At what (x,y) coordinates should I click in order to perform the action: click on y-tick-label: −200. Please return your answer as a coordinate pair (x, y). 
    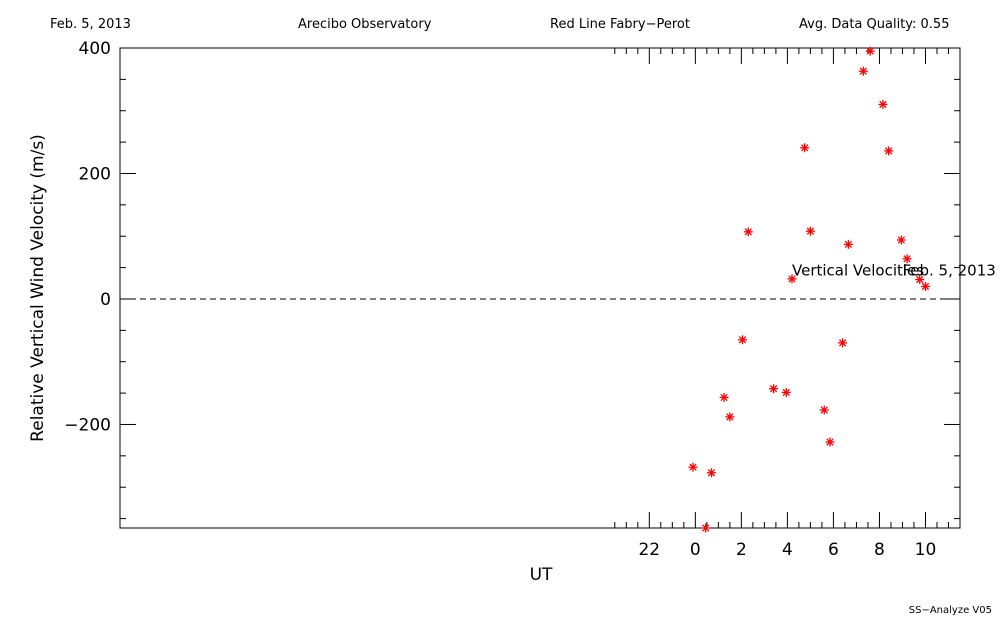
    Looking at the image, I should click on (87, 425).